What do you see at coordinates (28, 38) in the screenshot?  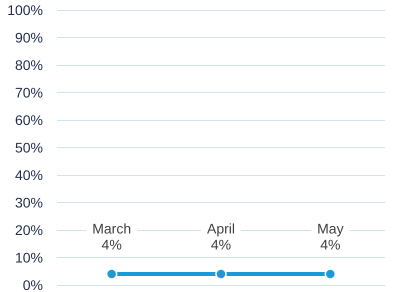 I see `y-tick-label: 90%` at bounding box center [28, 38].